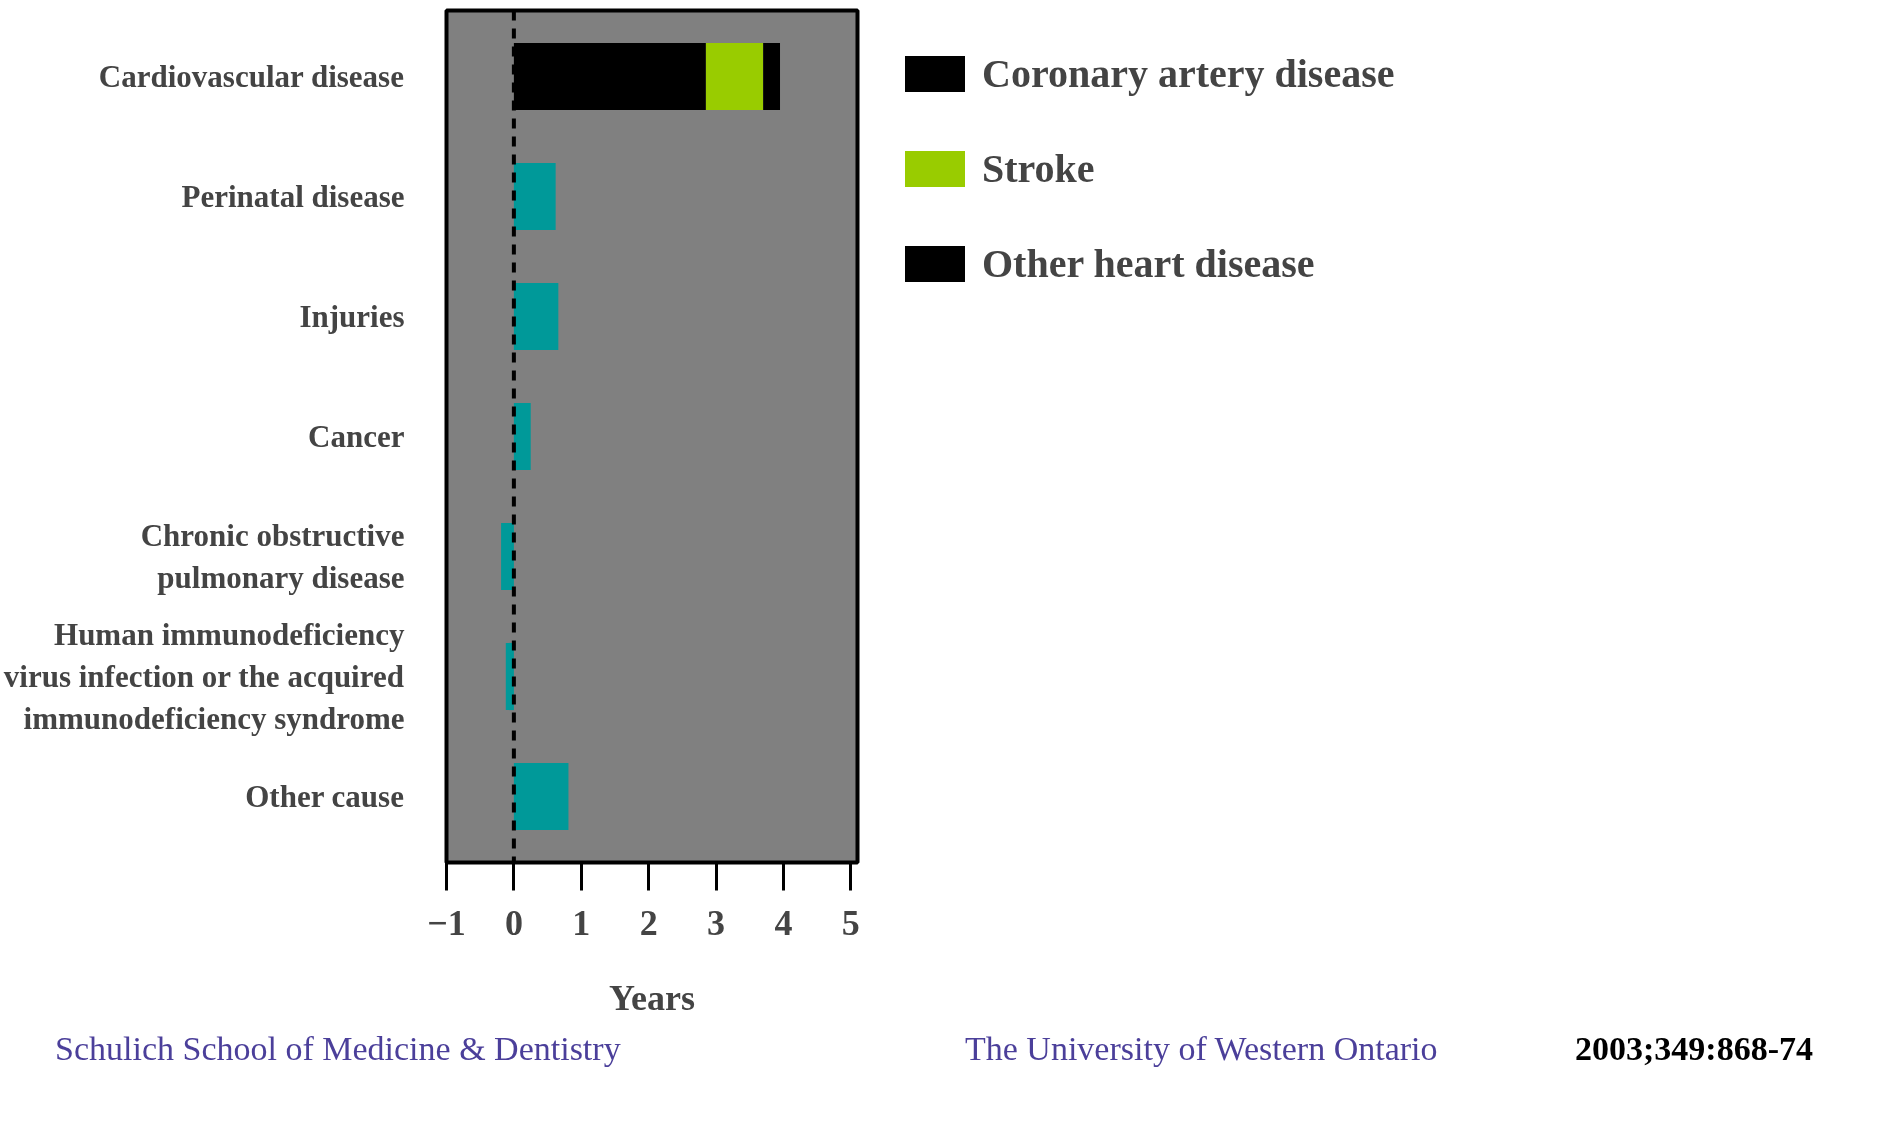 The image size is (1883, 1148). I want to click on legend-label: Coronary artery disease, so click(1188, 73).